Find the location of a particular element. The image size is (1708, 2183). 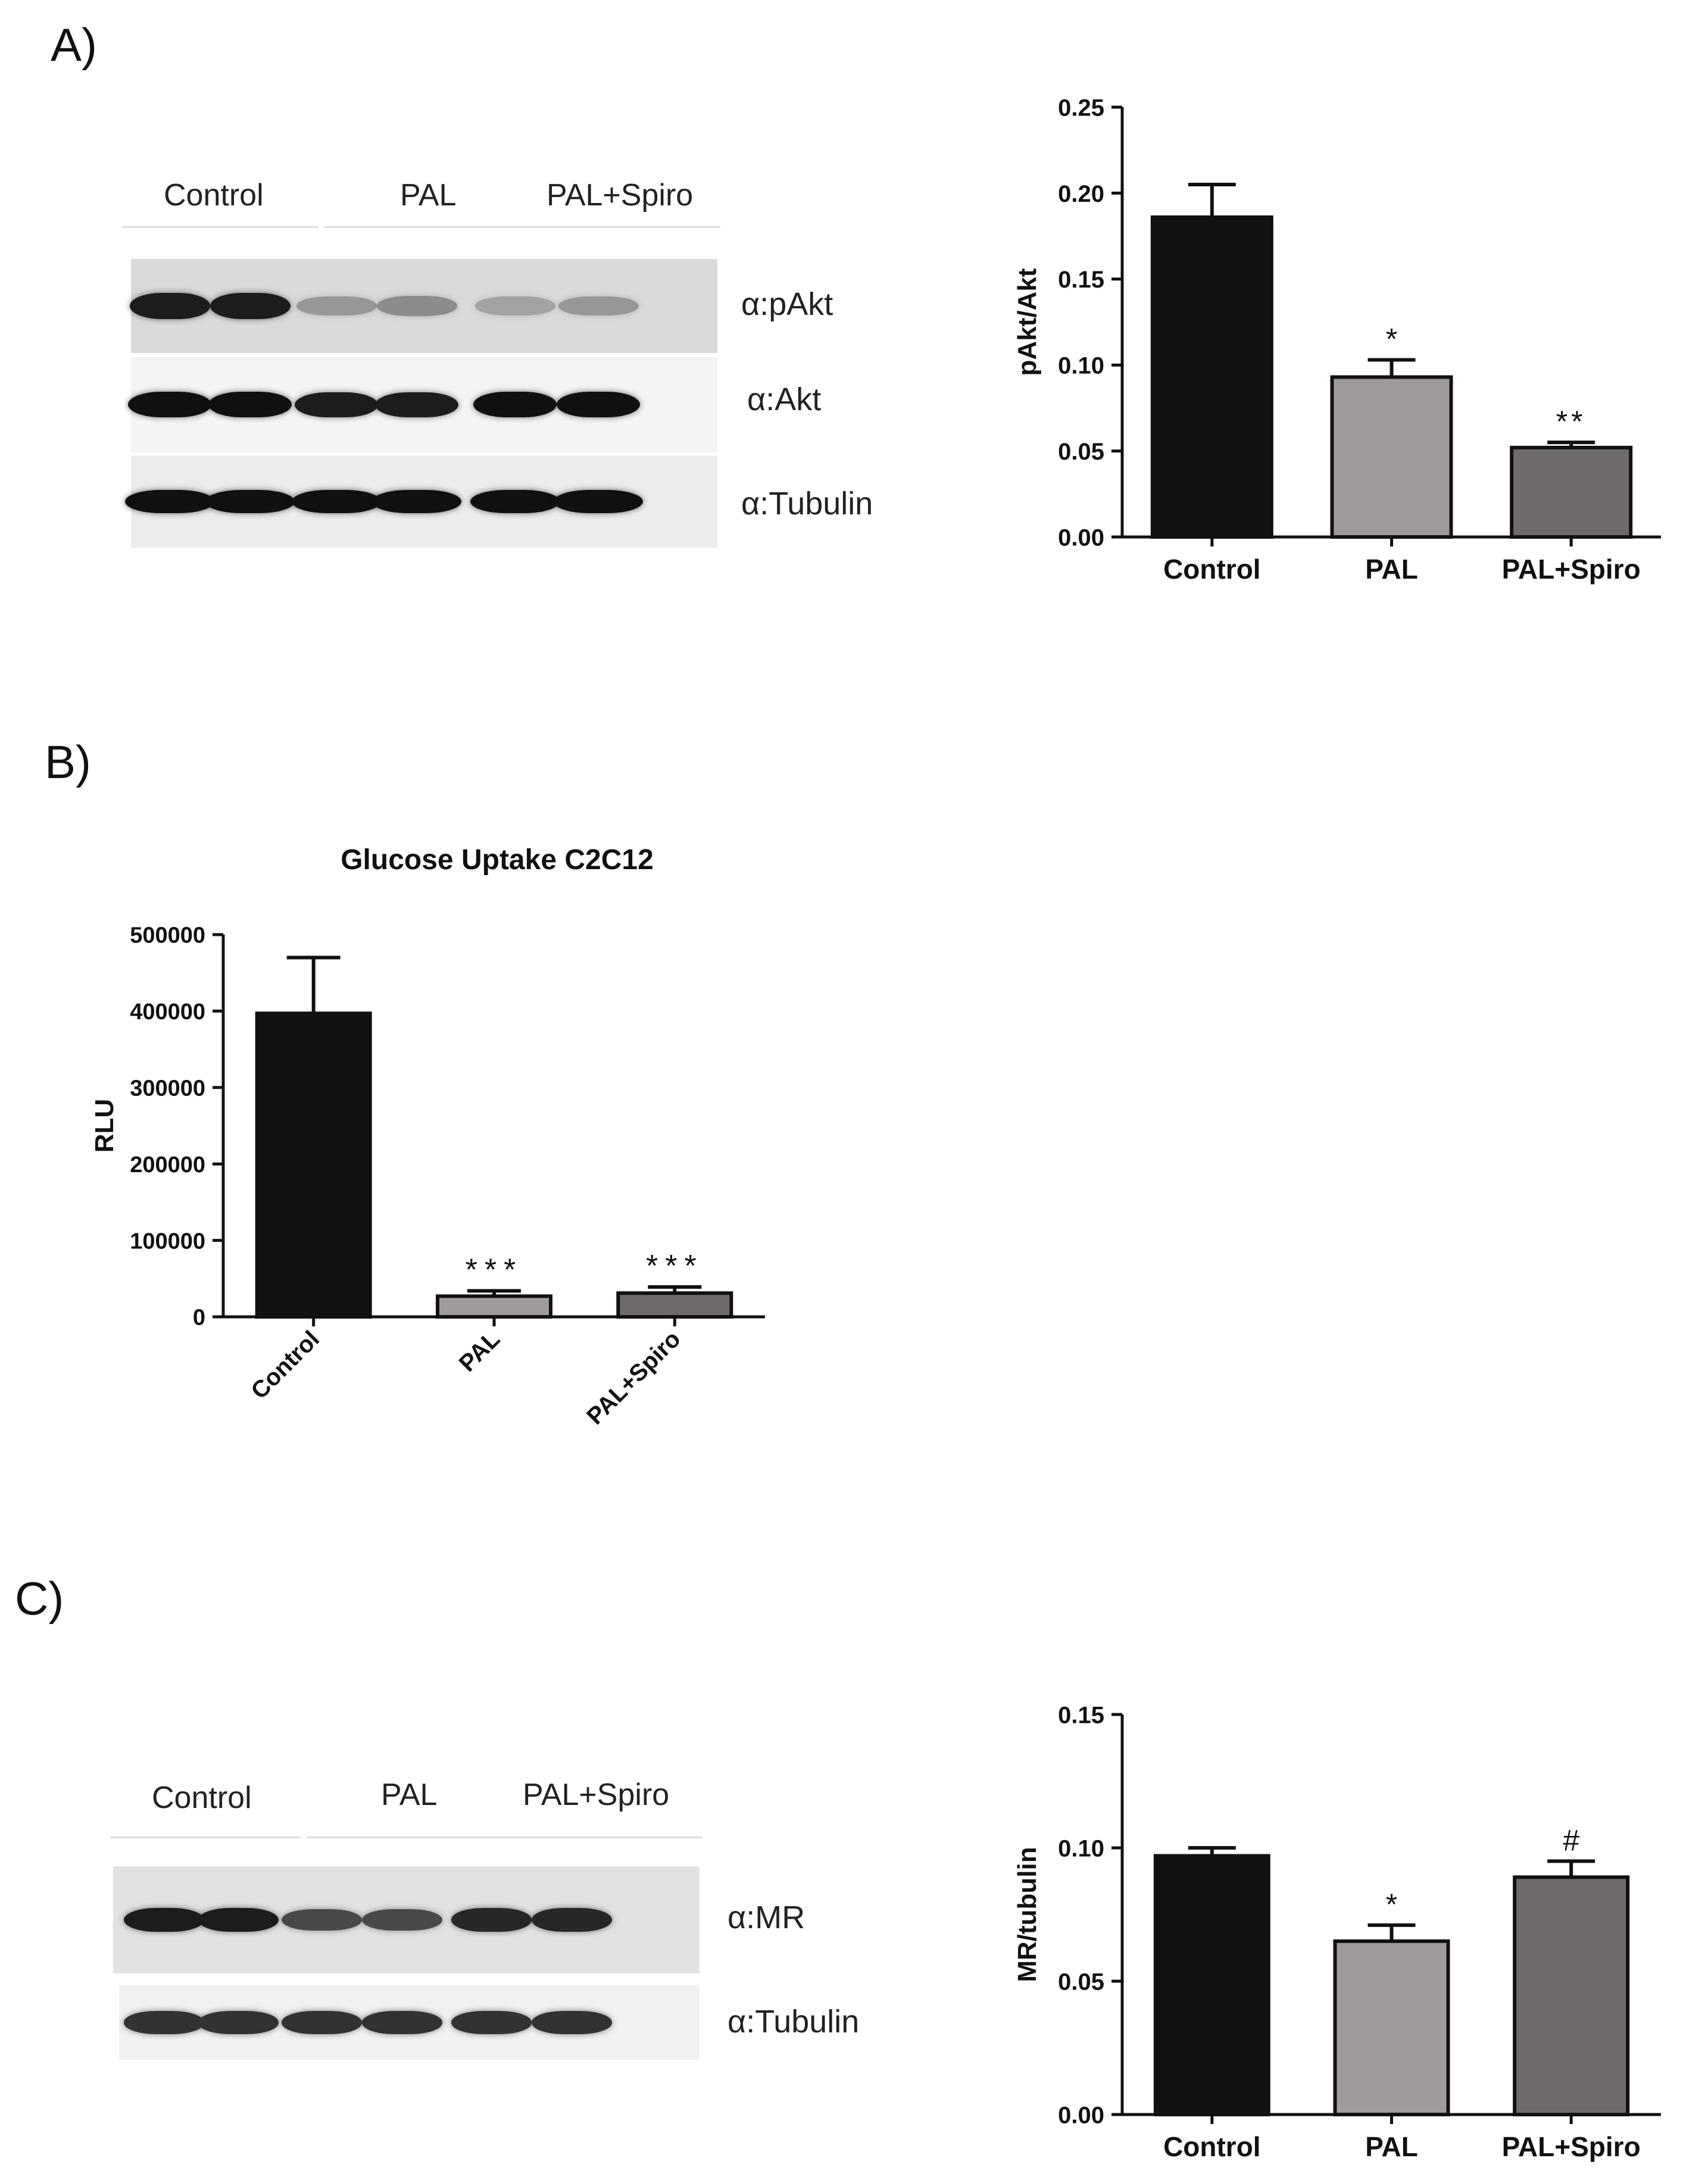

y-tick-label: 400000 is located at coordinates (168, 1012).